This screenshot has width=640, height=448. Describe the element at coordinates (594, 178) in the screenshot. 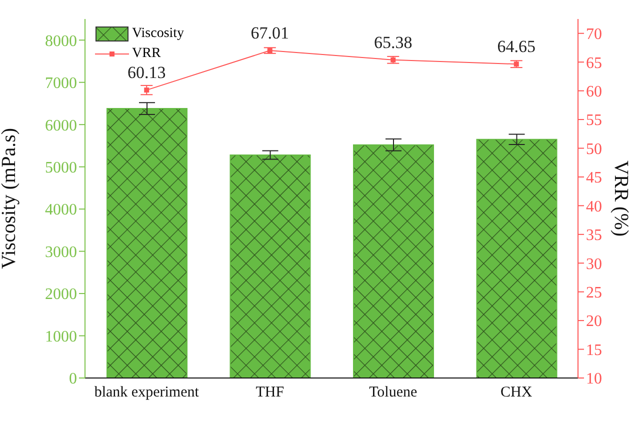

I see `y2-tick-label: 45` at that location.